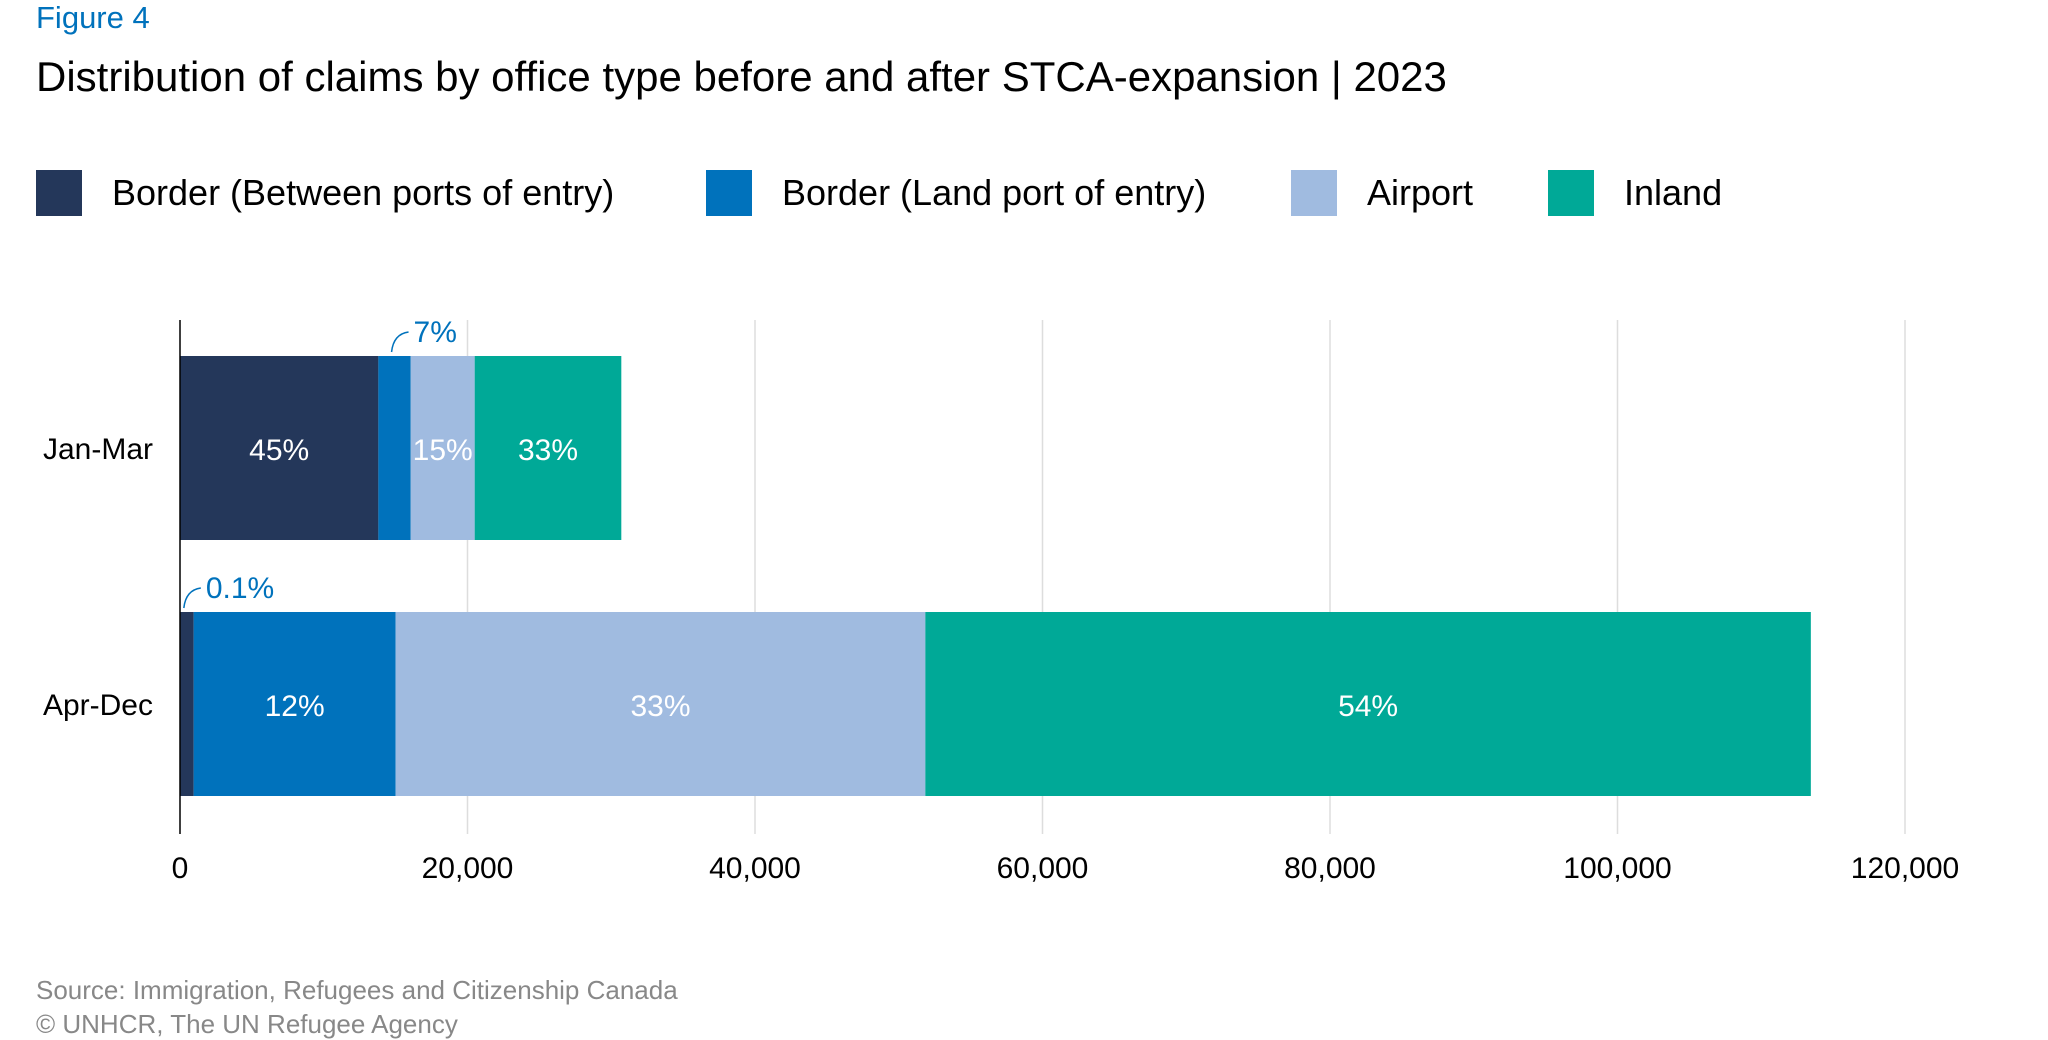 This screenshot has width=2048, height=1040. What do you see at coordinates (1905, 868) in the screenshot?
I see `x-tick-label: 120,000` at bounding box center [1905, 868].